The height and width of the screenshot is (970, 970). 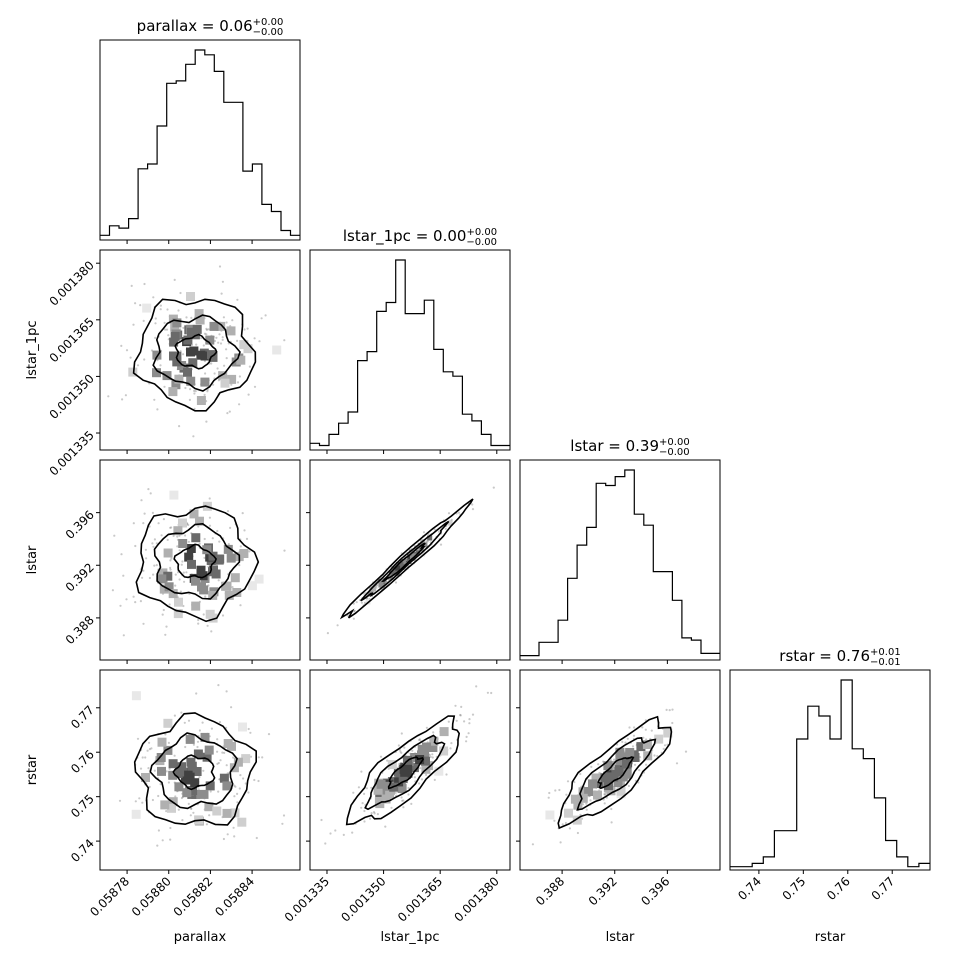 What do you see at coordinates (410, 937) in the screenshot?
I see `x-axis-label-lstar_1pc: lstar_1pc` at bounding box center [410, 937].